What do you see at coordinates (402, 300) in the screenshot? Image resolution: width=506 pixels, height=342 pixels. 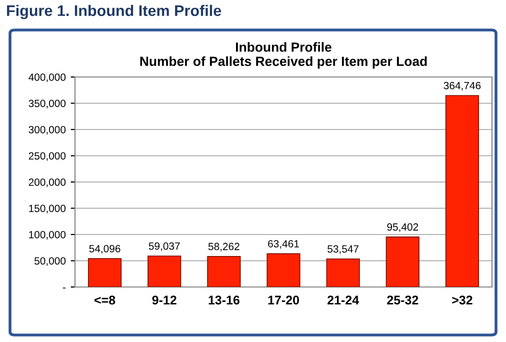 I see `x-tick-label: 25-32` at bounding box center [402, 300].